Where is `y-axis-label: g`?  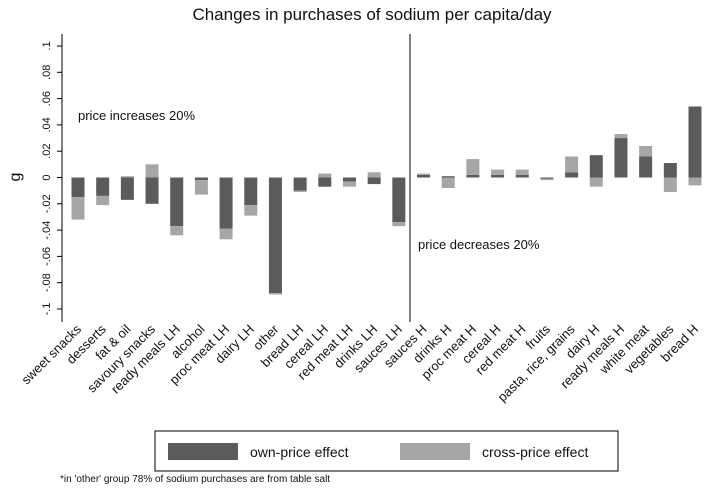
y-axis-label: g is located at coordinates (15, 177).